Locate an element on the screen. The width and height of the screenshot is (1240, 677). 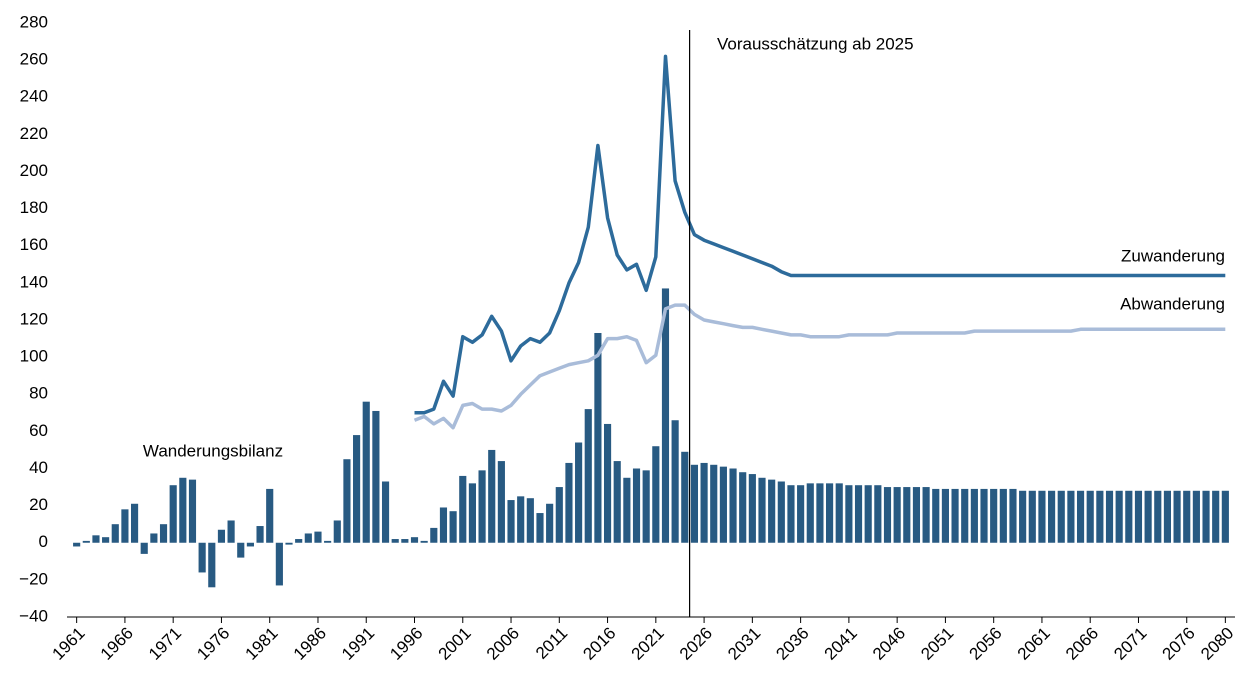
x-tick-label: 2011 is located at coordinates (551, 643).